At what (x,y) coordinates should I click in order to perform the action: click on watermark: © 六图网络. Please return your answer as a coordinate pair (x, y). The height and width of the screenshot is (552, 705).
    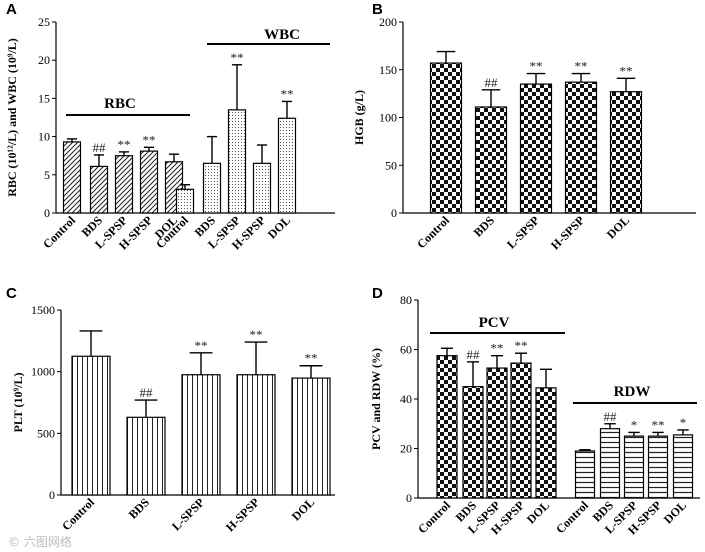
    Looking at the image, I should click on (40, 541).